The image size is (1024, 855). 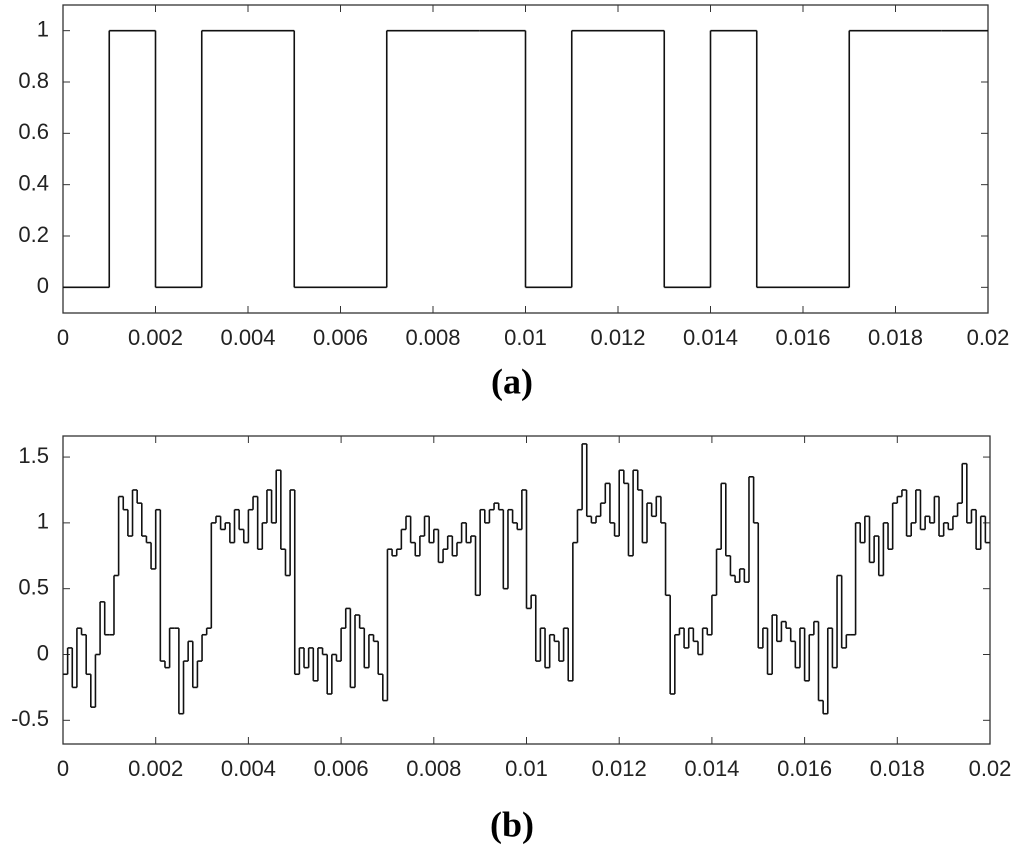 I want to click on y-tick-label: 0.8, so click(x=33, y=80).